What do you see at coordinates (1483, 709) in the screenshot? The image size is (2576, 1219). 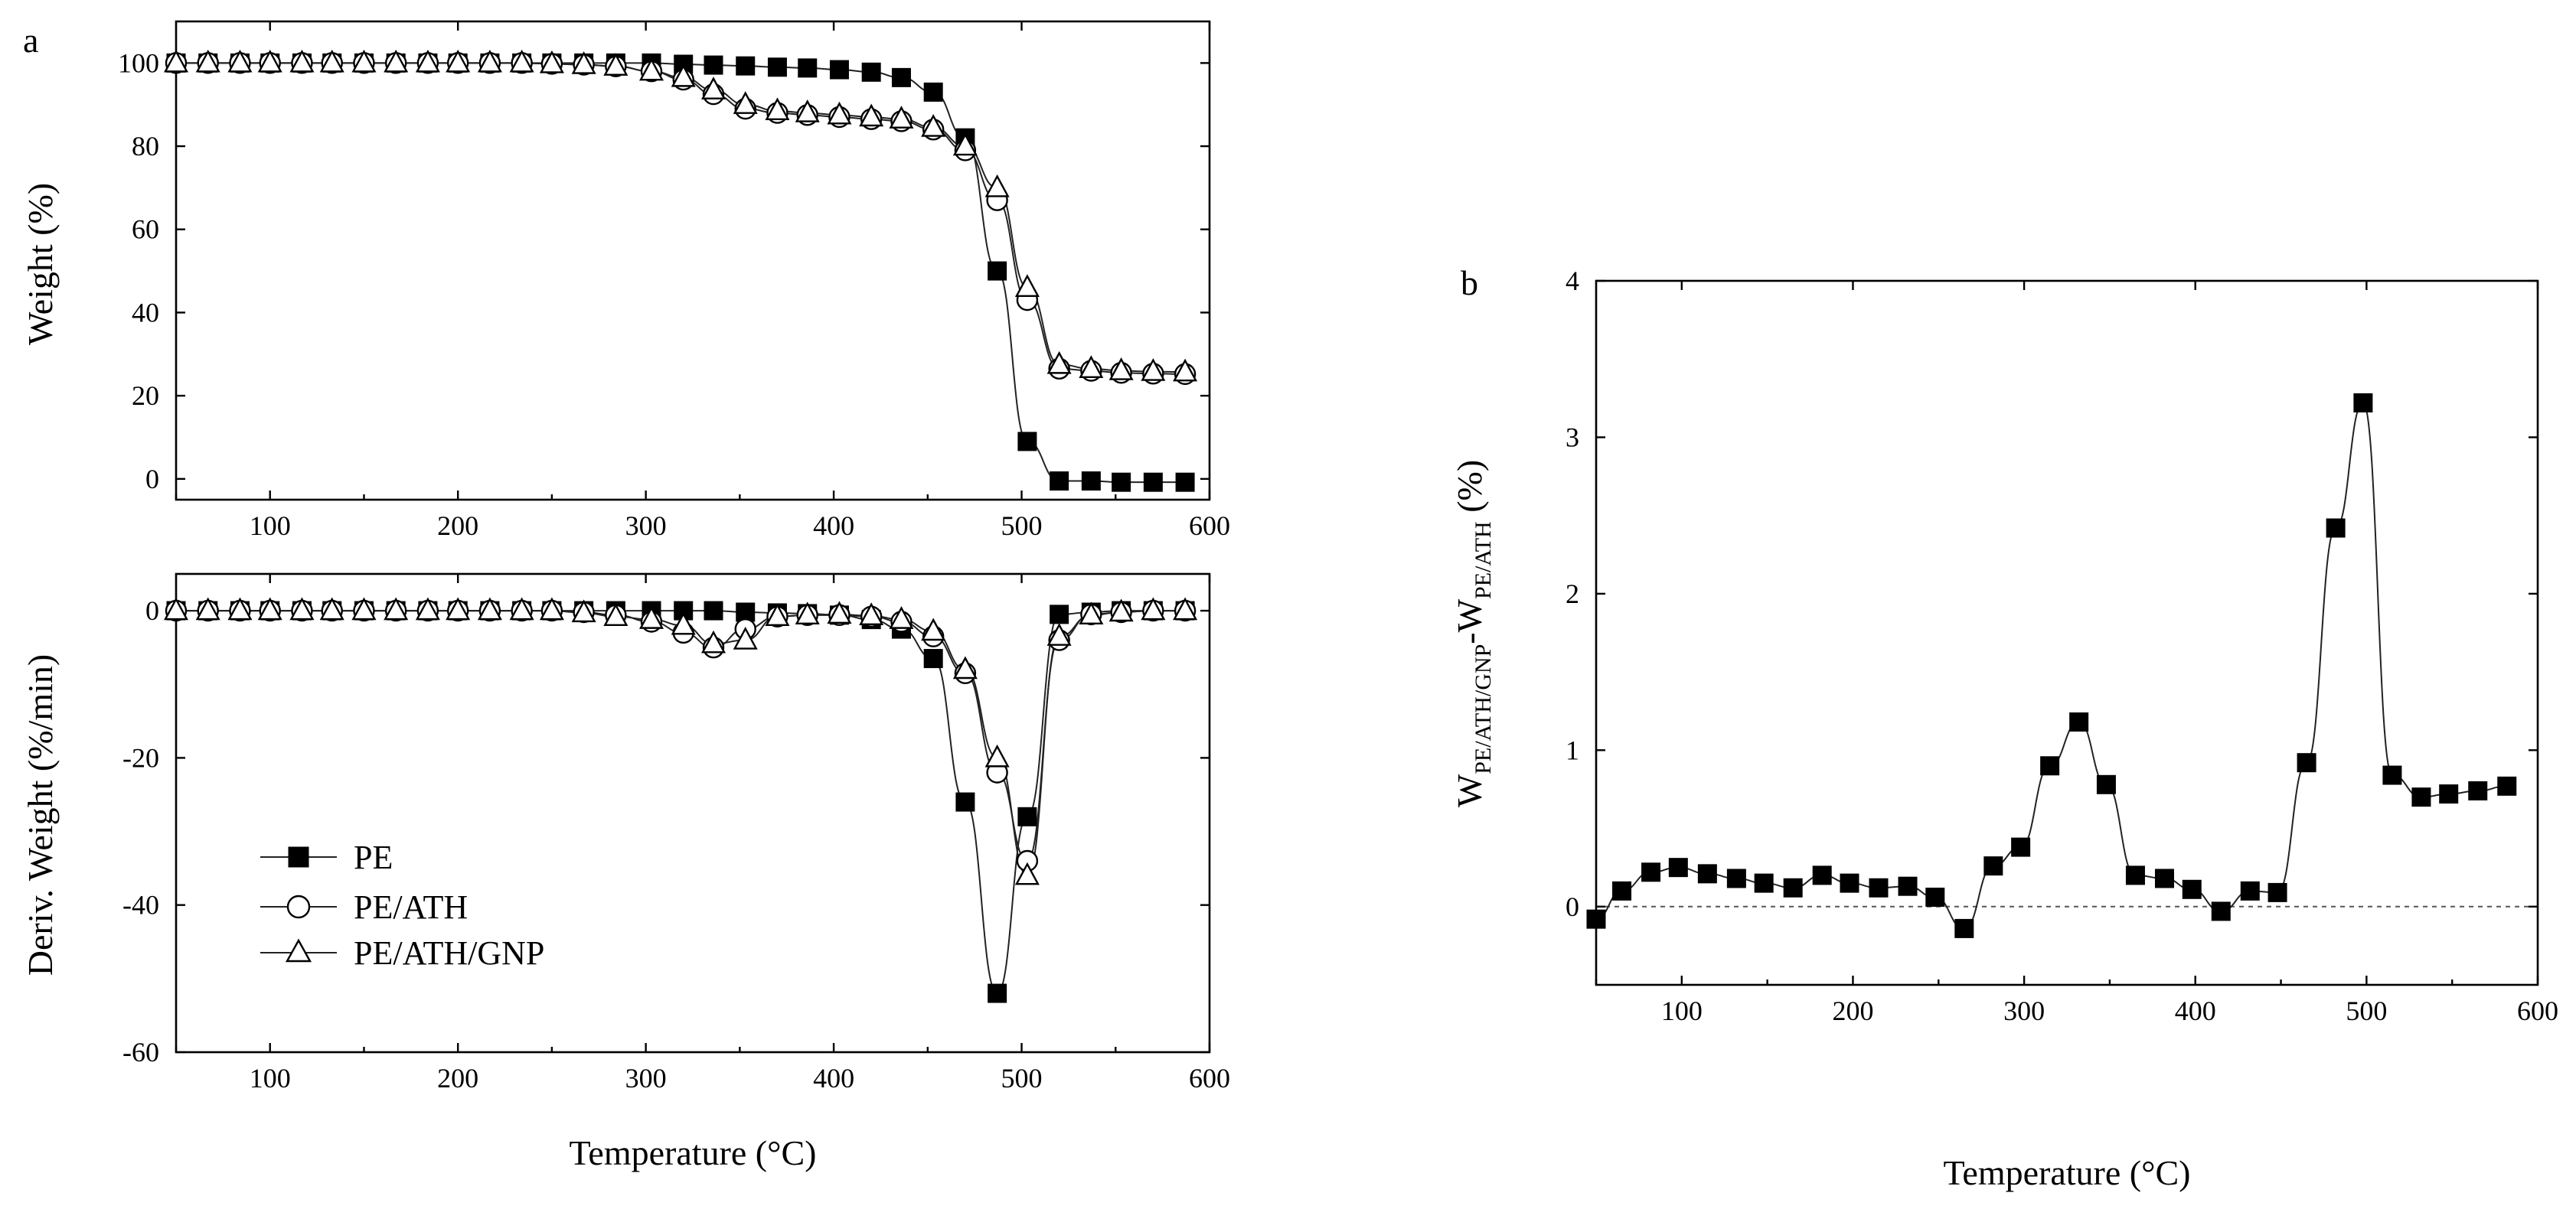 I see `y-title-sub1: PE/ATH/GNP` at bounding box center [1483, 709].